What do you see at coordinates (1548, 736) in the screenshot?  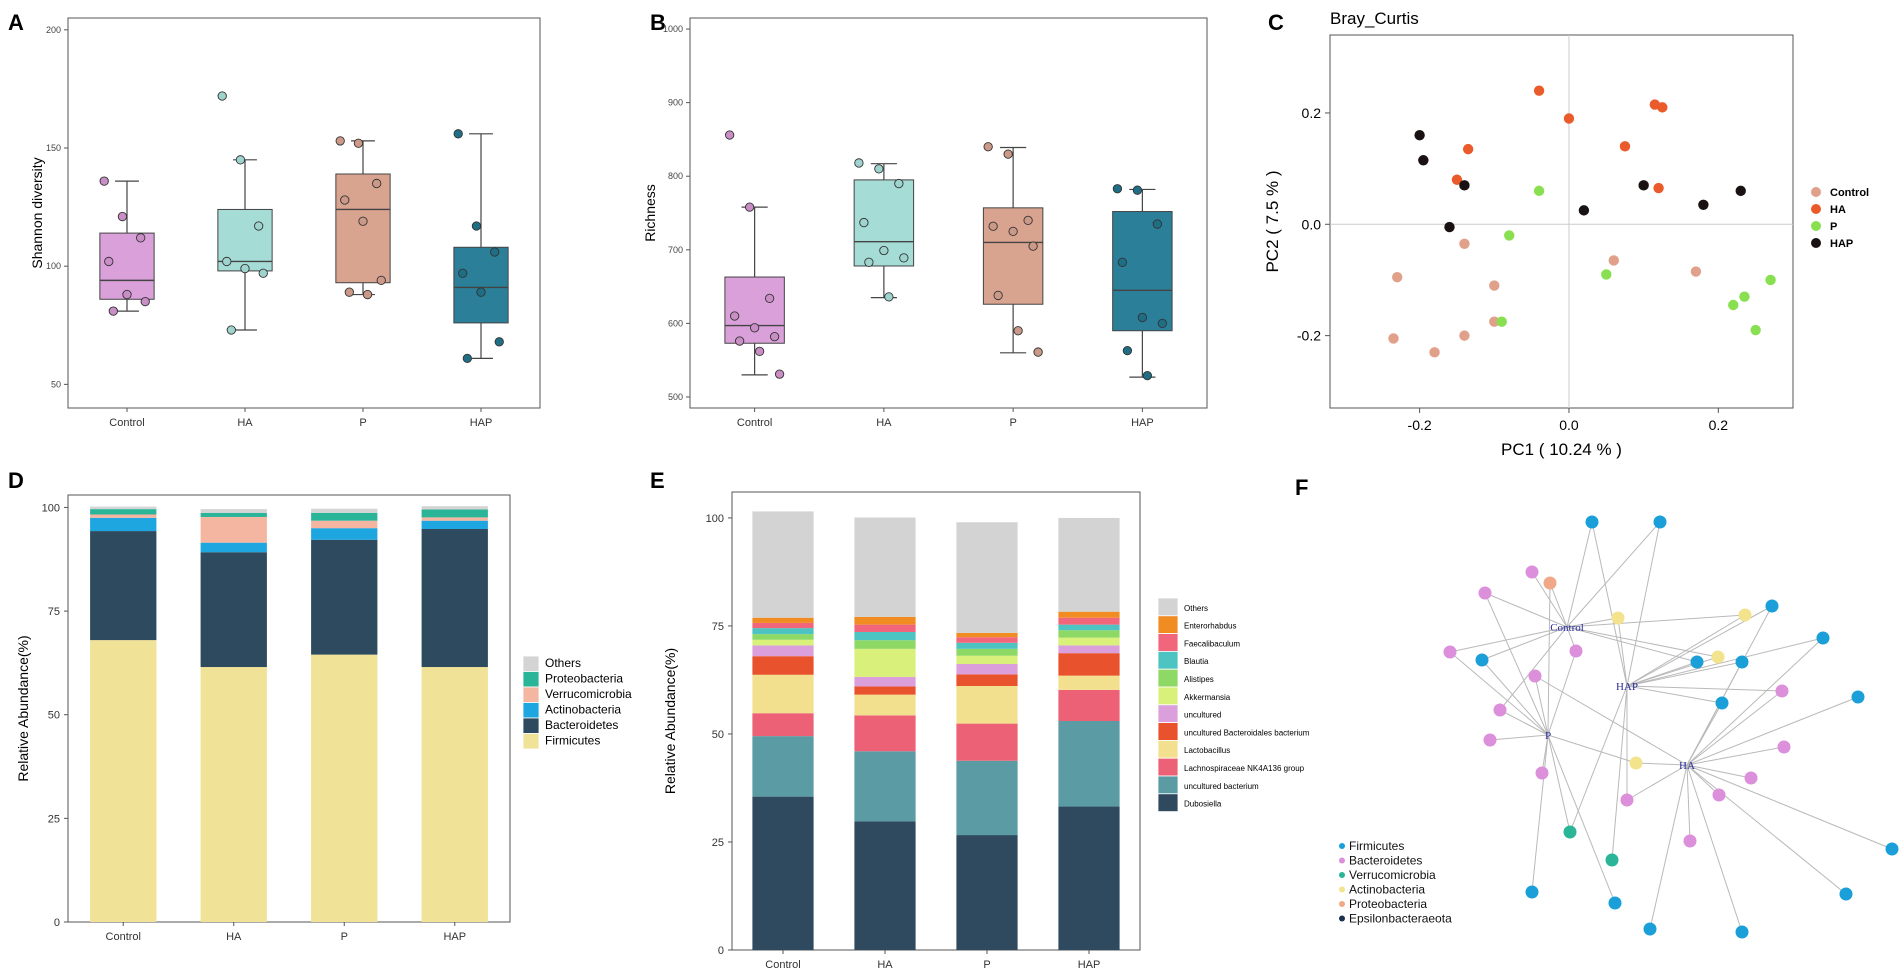 I see `hub-label-p: P` at bounding box center [1548, 736].